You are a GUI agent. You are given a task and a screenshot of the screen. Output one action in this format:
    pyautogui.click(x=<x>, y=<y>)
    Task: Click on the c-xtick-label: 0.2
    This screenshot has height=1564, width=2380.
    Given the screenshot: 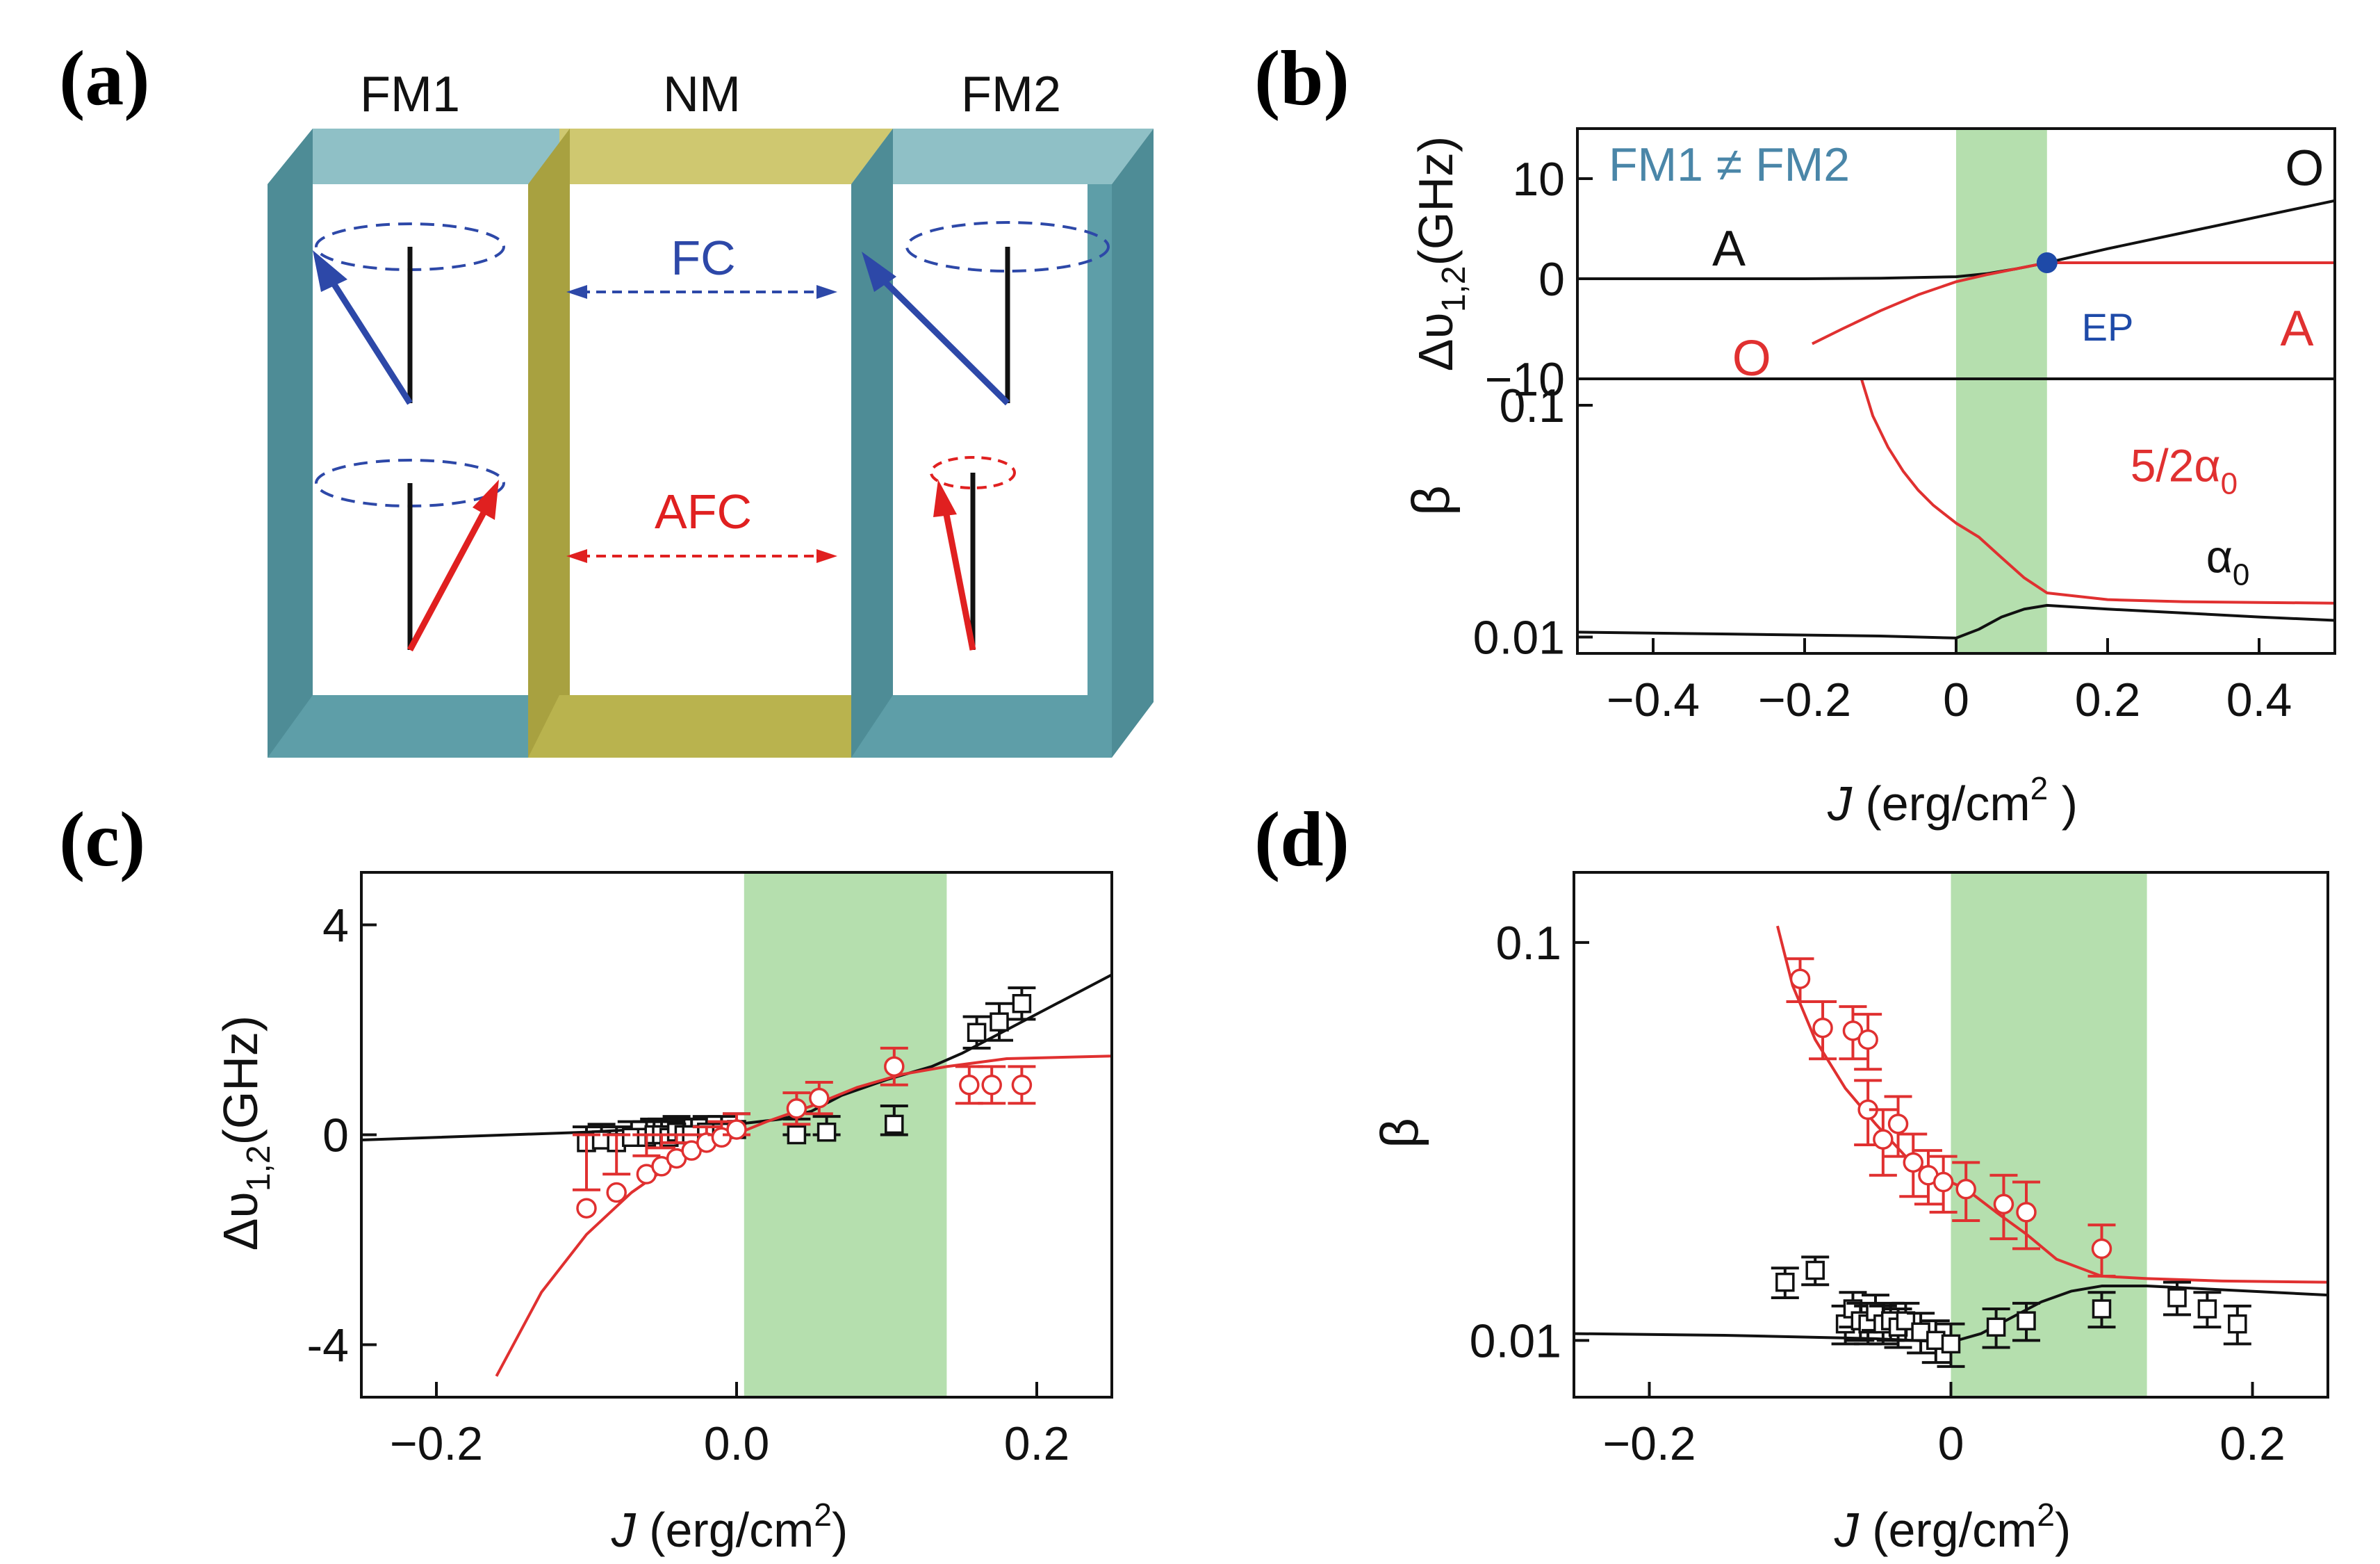 What is the action you would take?
    pyautogui.click(x=1037, y=1443)
    